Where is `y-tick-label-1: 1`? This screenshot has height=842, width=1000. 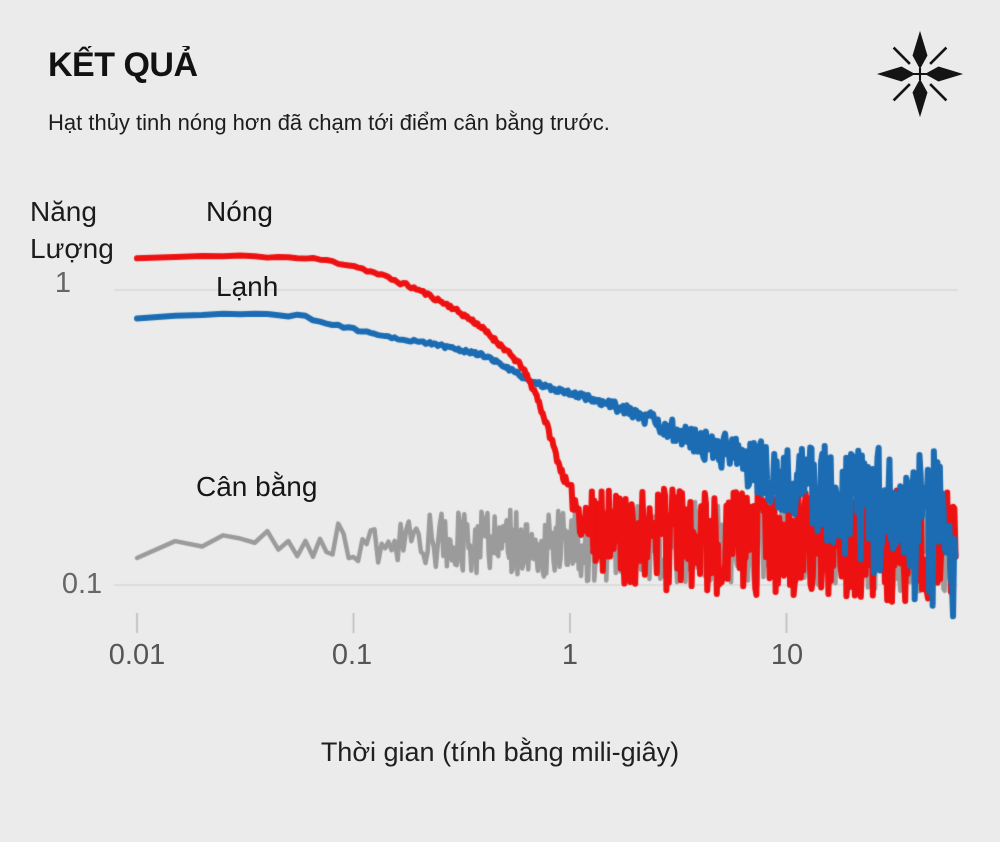
y-tick-label-1: 1 is located at coordinates (63, 283).